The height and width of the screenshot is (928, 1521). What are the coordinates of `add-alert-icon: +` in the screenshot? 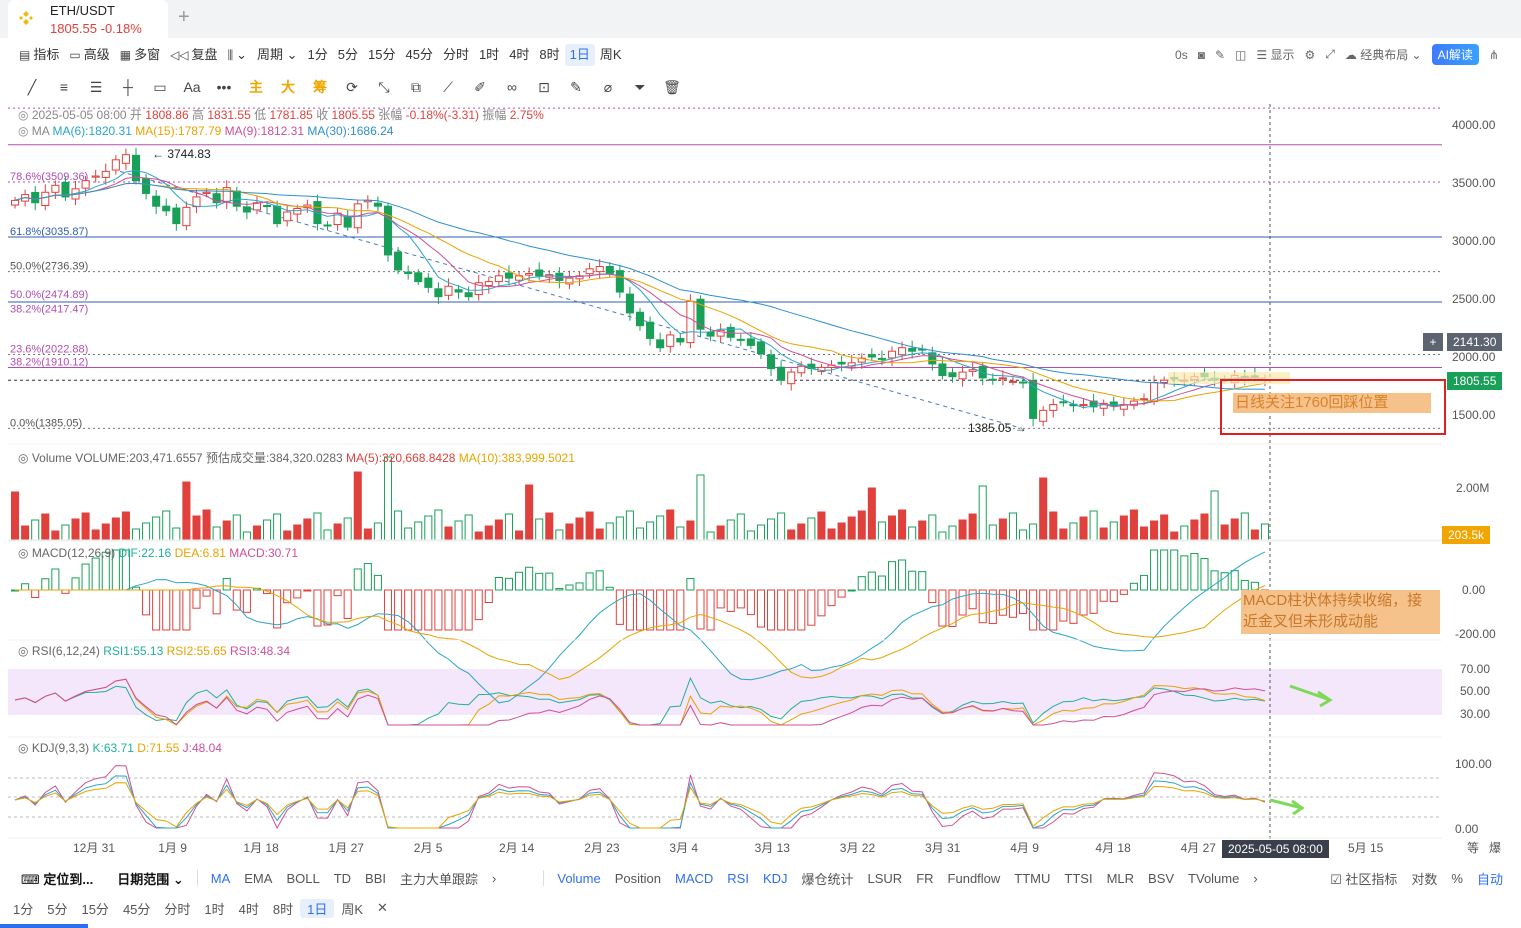 It's located at (1433, 342).